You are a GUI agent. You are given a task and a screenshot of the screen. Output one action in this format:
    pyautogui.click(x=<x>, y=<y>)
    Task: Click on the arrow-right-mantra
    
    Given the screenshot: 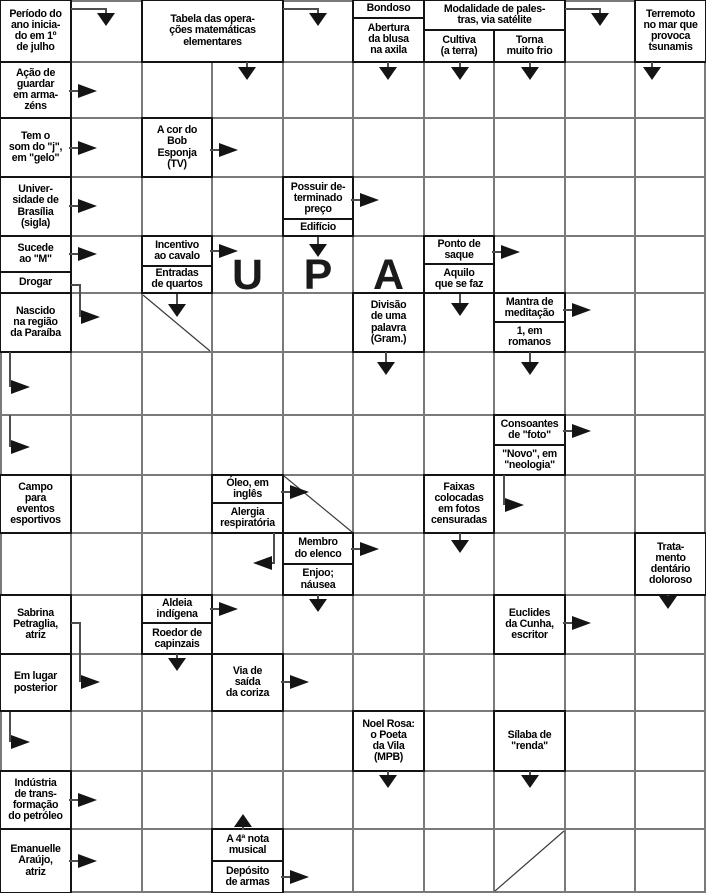 What is the action you would take?
    pyautogui.click(x=581, y=310)
    